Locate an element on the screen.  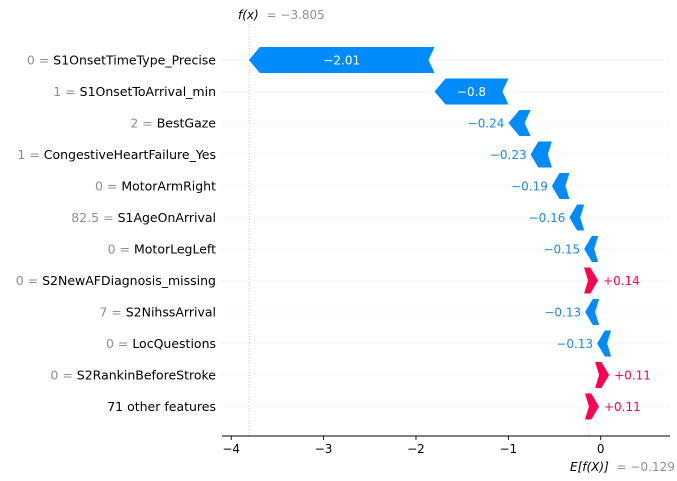
feature-label: 0 = S2NewAFDiagnosis_missing is located at coordinates (116, 280).